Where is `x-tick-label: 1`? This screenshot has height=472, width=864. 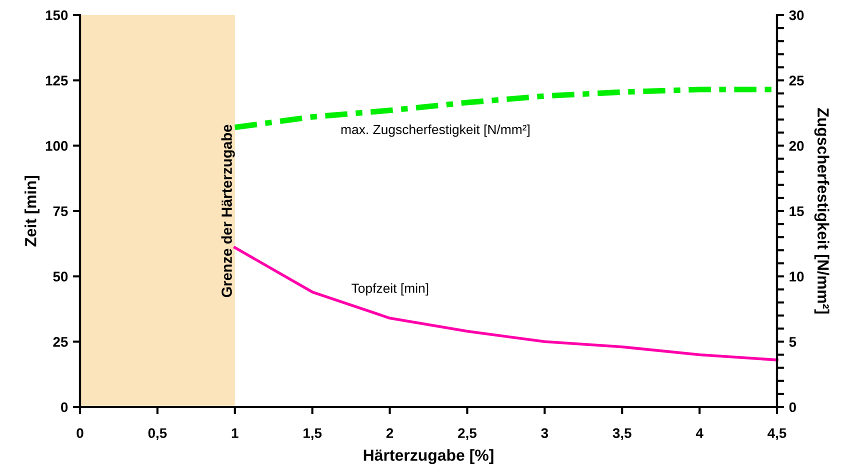
x-tick-label: 1 is located at coordinates (235, 433).